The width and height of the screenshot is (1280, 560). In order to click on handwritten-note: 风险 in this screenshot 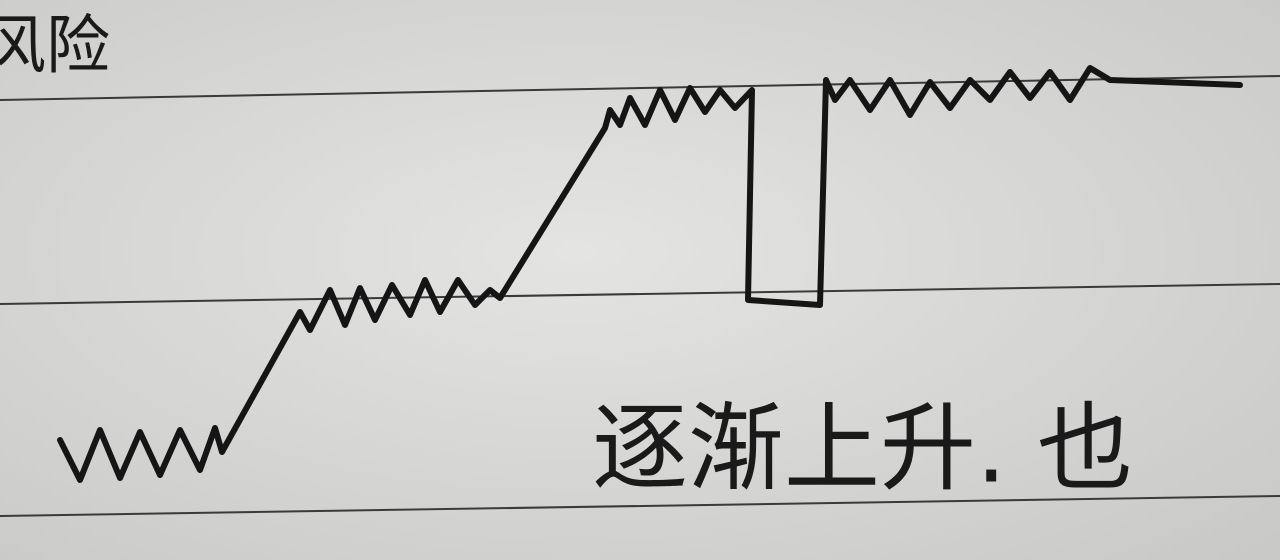, I will do `click(55, 47)`.